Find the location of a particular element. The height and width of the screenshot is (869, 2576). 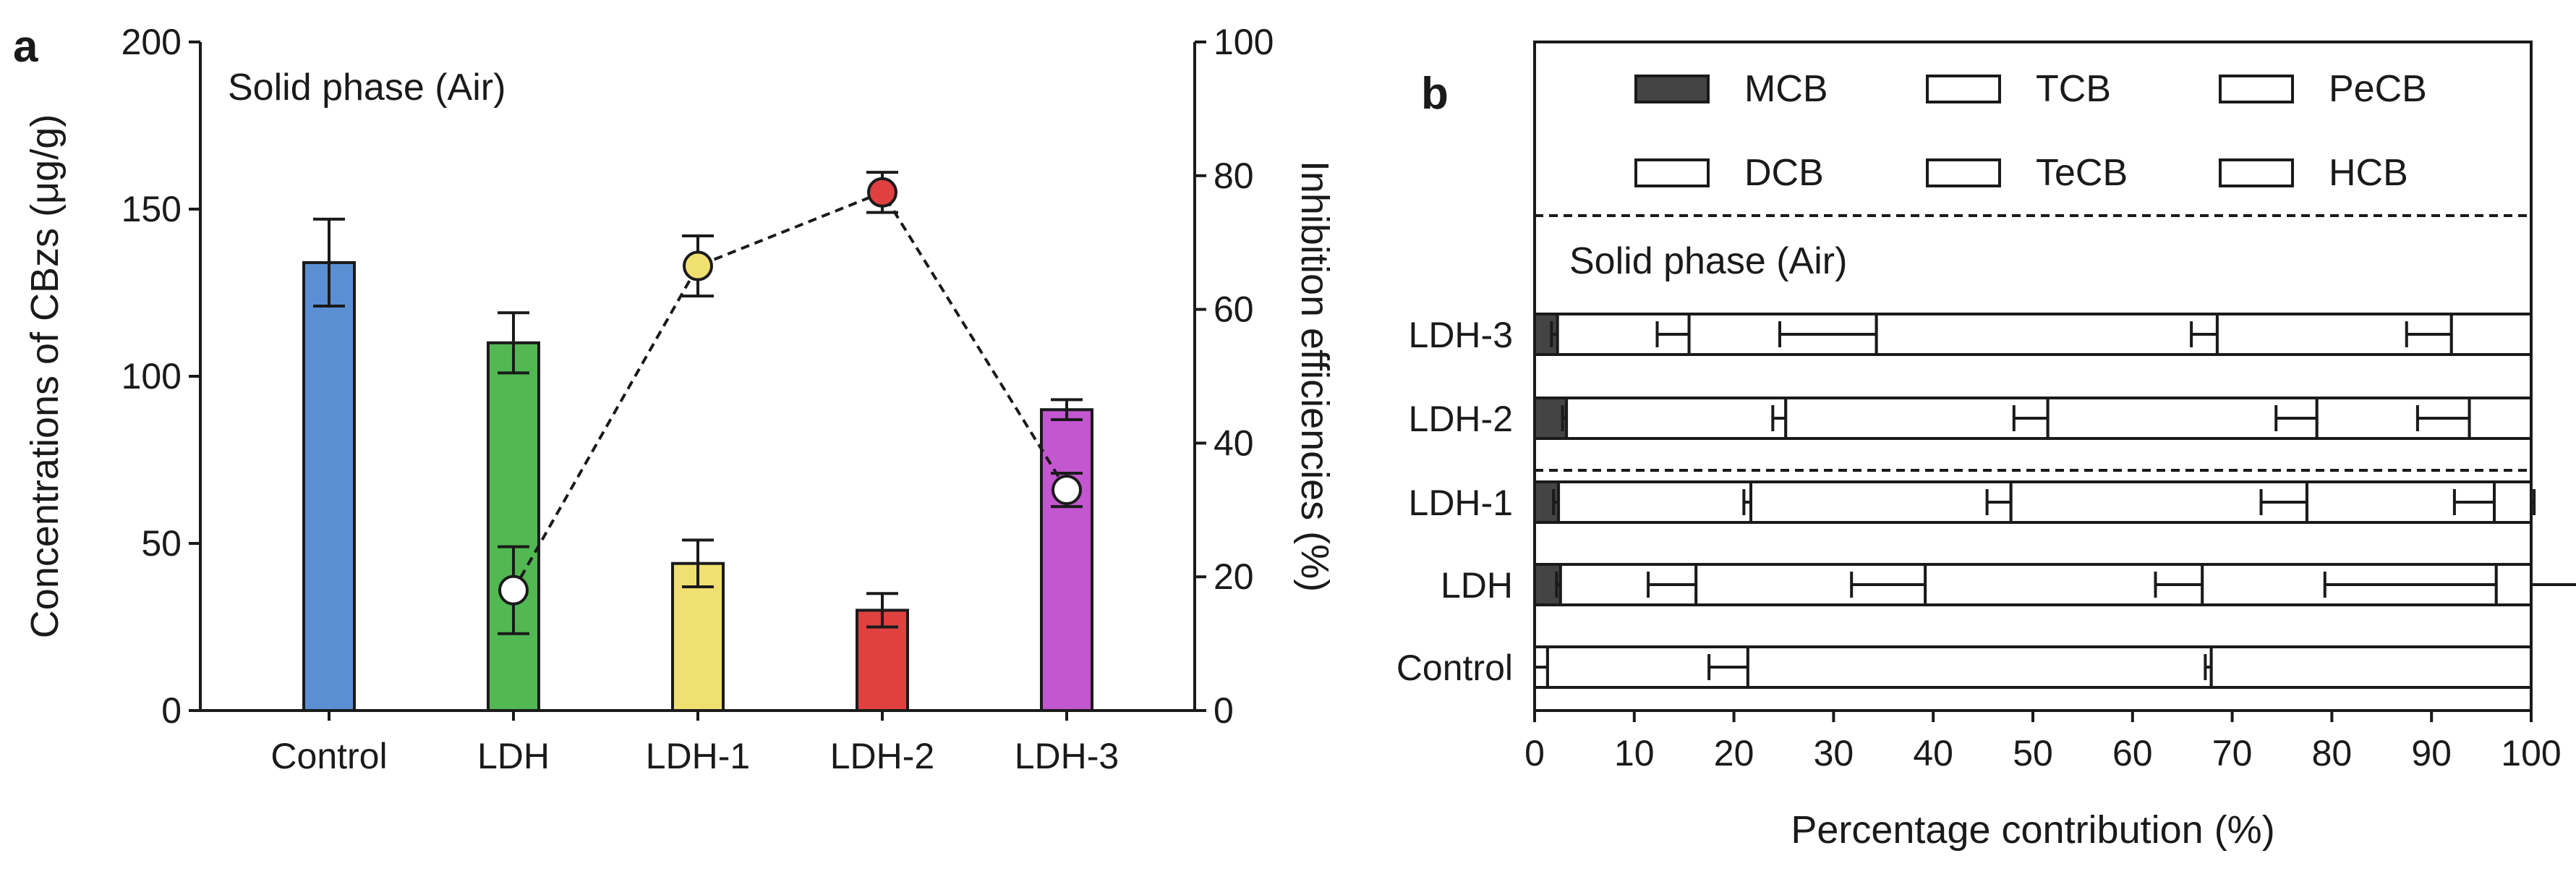

legend-swatch-tcb is located at coordinates (1963, 89).